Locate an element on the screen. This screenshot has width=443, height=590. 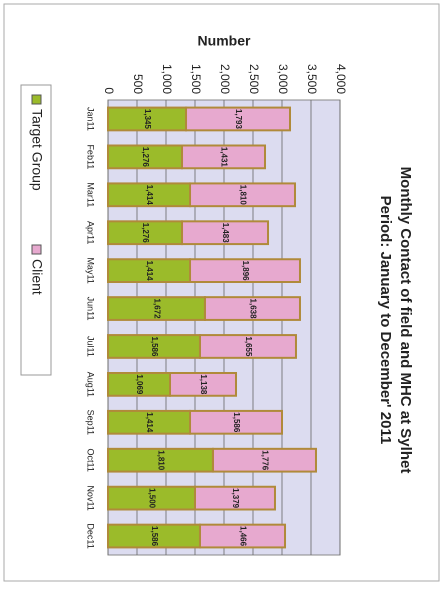
chart-subtitle: Period: January to December' 2011 is located at coordinates (385, 320).